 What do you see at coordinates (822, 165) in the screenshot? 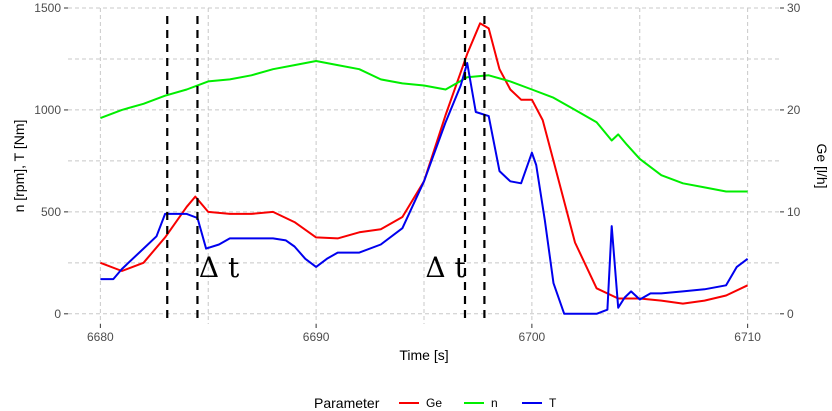
I see `y-right-axis-title: Ge [l/h]` at bounding box center [822, 165].